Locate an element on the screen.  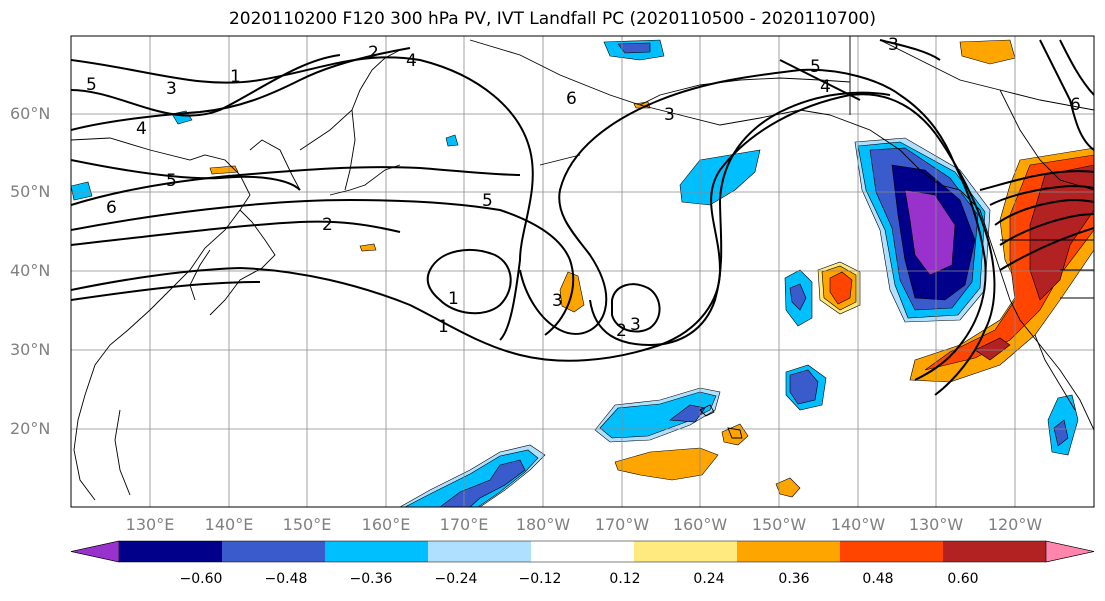
colorbar-tick: −0.12 is located at coordinates (540, 579).